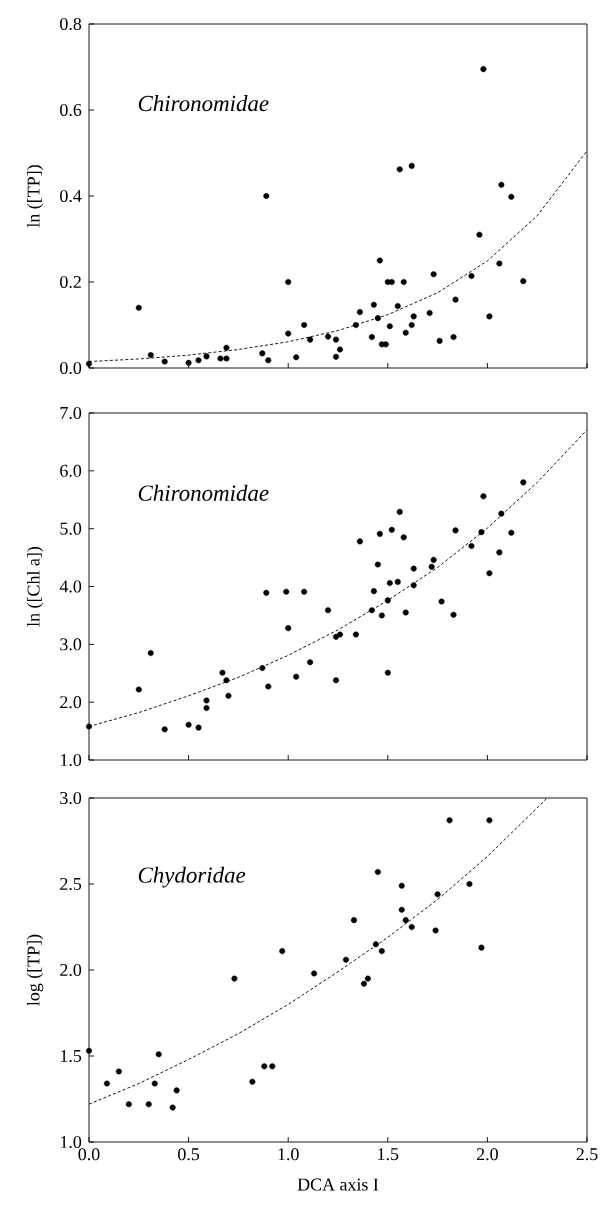  I want to click on x-tick-label: 0.5, so click(189, 1154).